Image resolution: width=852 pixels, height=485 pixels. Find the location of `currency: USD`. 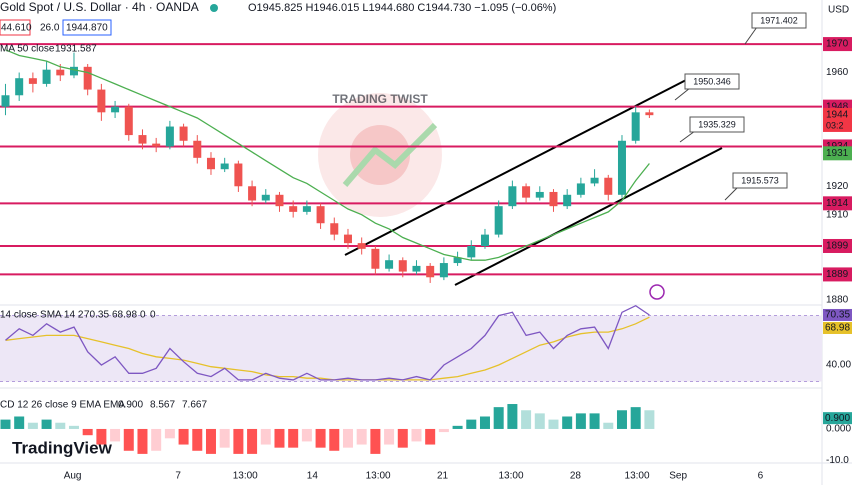

currency: USD is located at coordinates (838, 10).